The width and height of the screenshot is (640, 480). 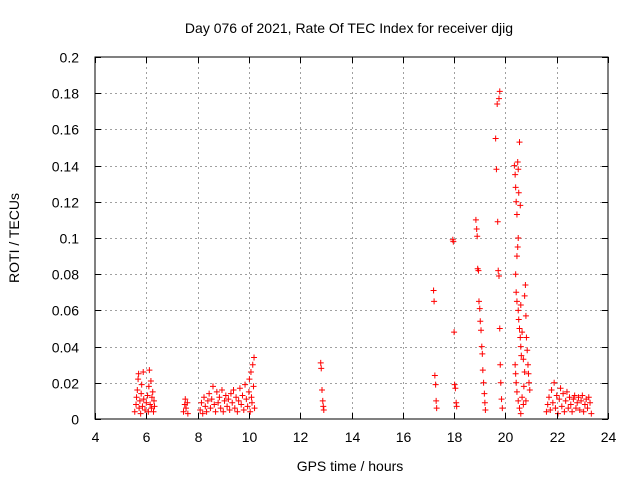 What do you see at coordinates (65, 203) in the screenshot?
I see `y-tick-label: 0.12` at bounding box center [65, 203].